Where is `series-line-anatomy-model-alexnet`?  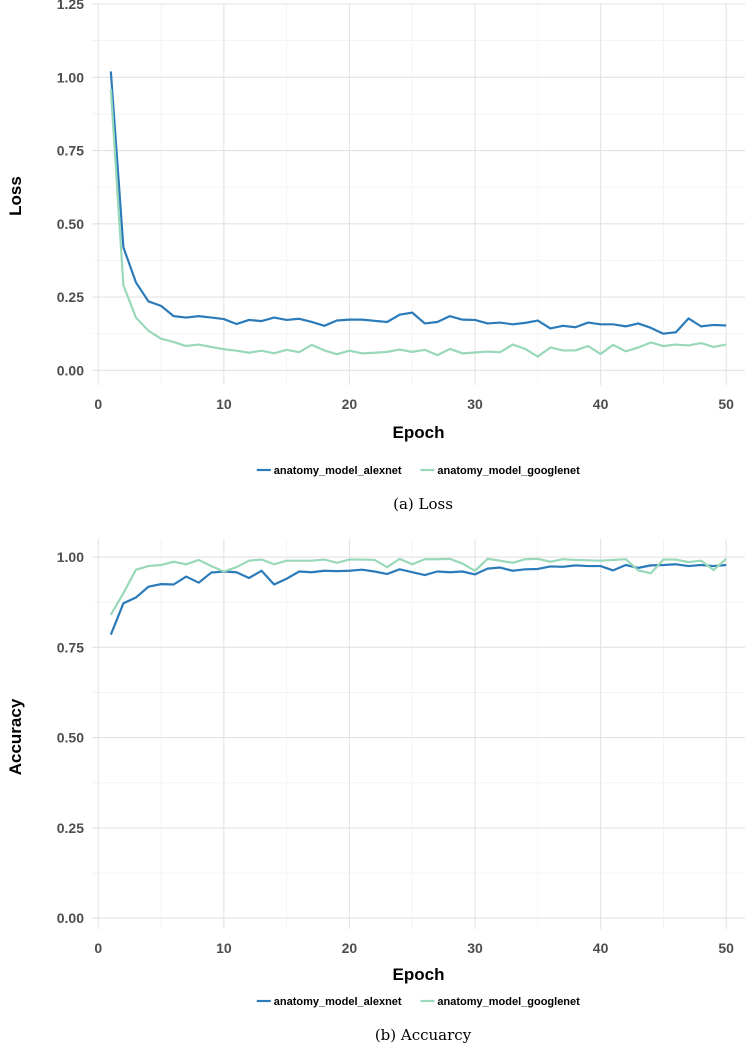 series-line-anatomy-model-alexnet is located at coordinates (418, 599).